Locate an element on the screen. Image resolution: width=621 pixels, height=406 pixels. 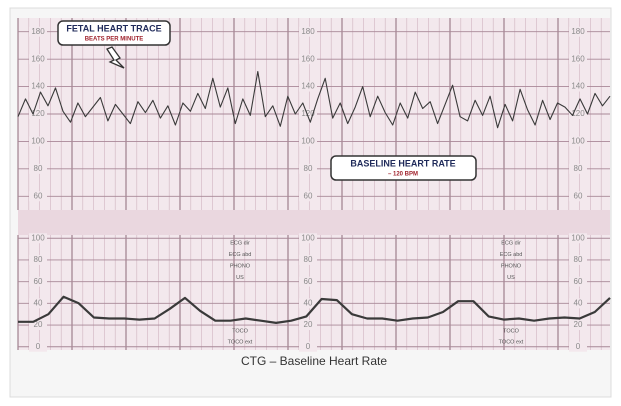
annotation: BEATS PER MINUTE is located at coordinates (114, 40).